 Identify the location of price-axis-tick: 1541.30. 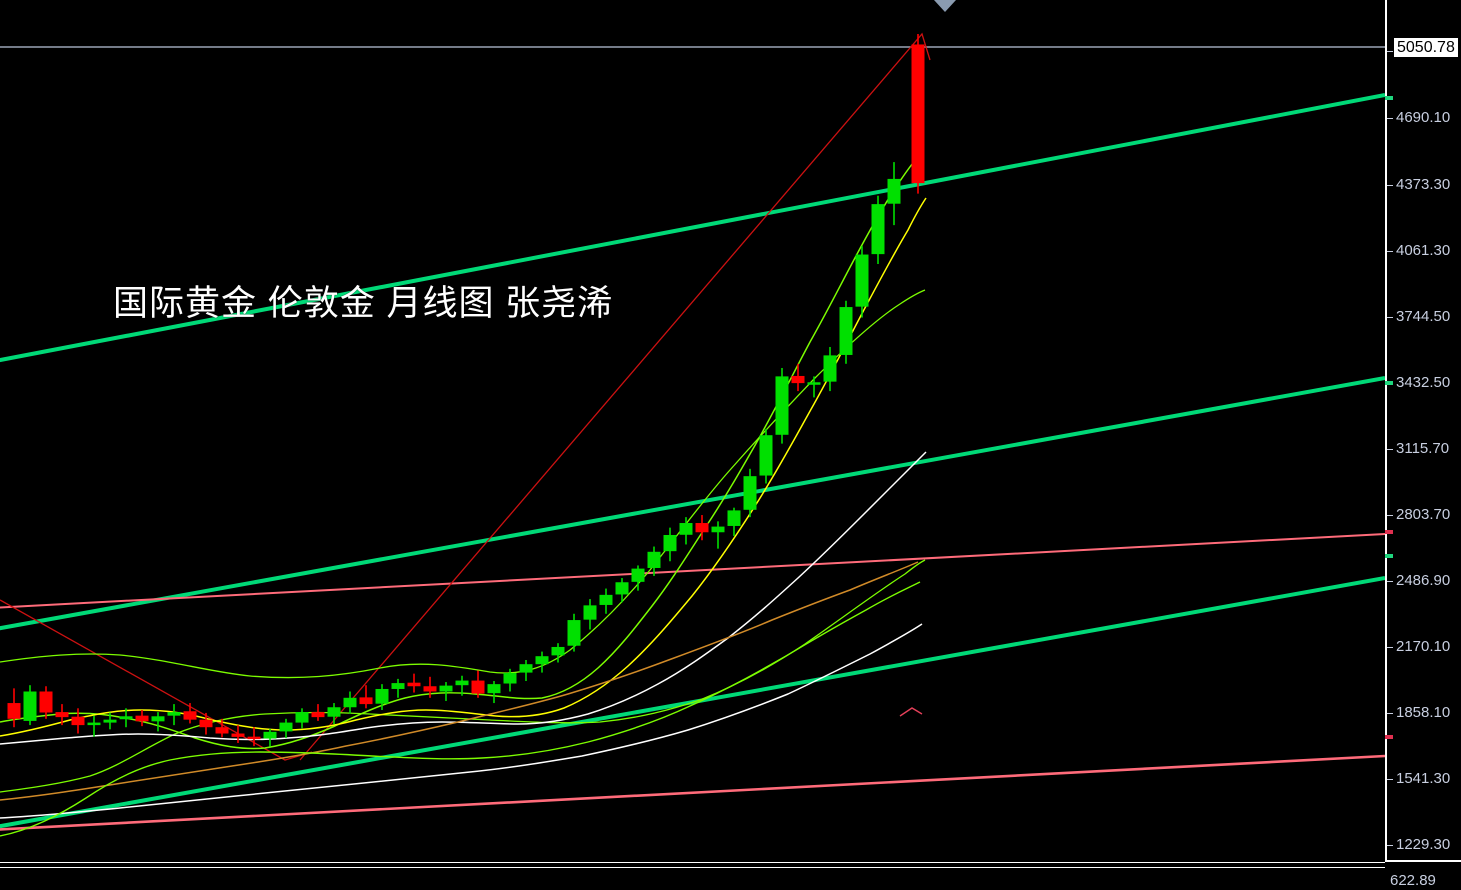
(1418, 779).